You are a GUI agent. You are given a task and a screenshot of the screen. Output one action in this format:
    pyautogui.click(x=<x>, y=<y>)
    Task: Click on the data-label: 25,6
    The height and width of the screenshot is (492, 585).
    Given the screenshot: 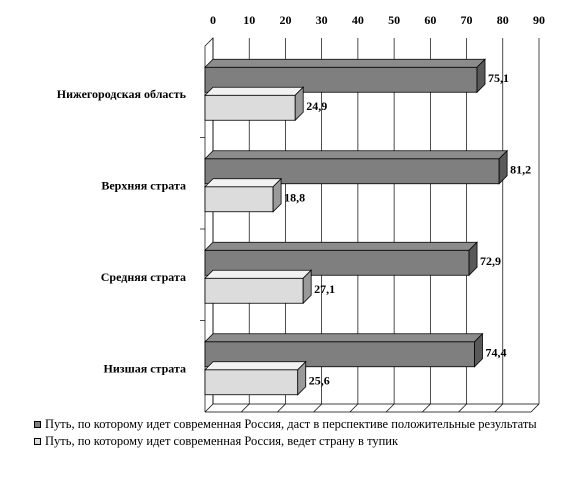 What is the action you would take?
    pyautogui.click(x=319, y=380)
    